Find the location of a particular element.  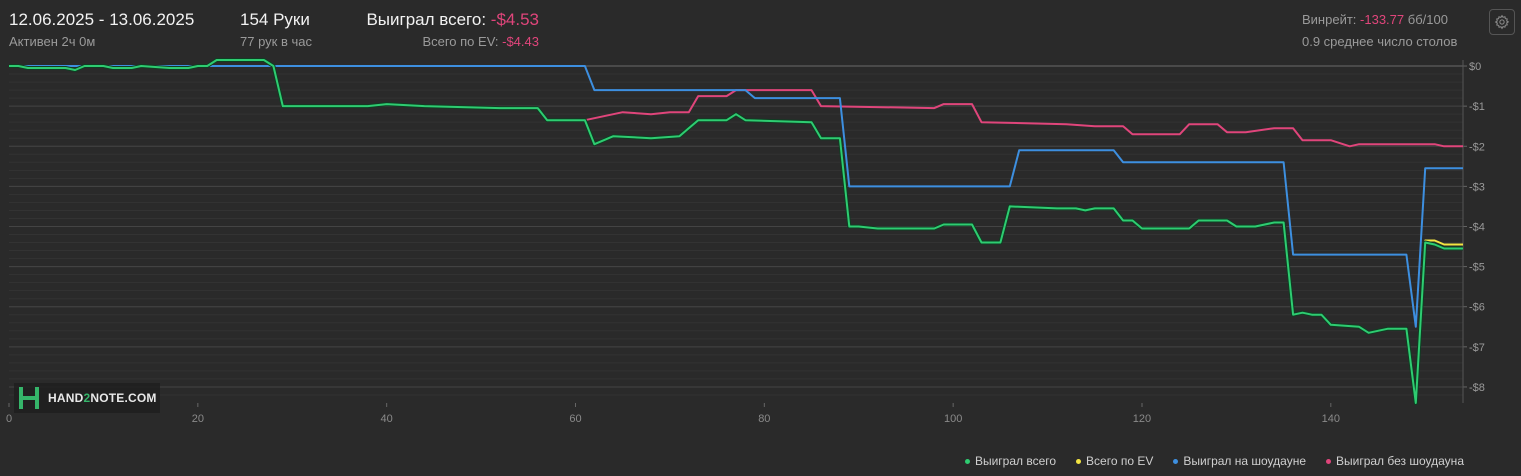

y-tick-label: -$6 is located at coordinates (1477, 308).